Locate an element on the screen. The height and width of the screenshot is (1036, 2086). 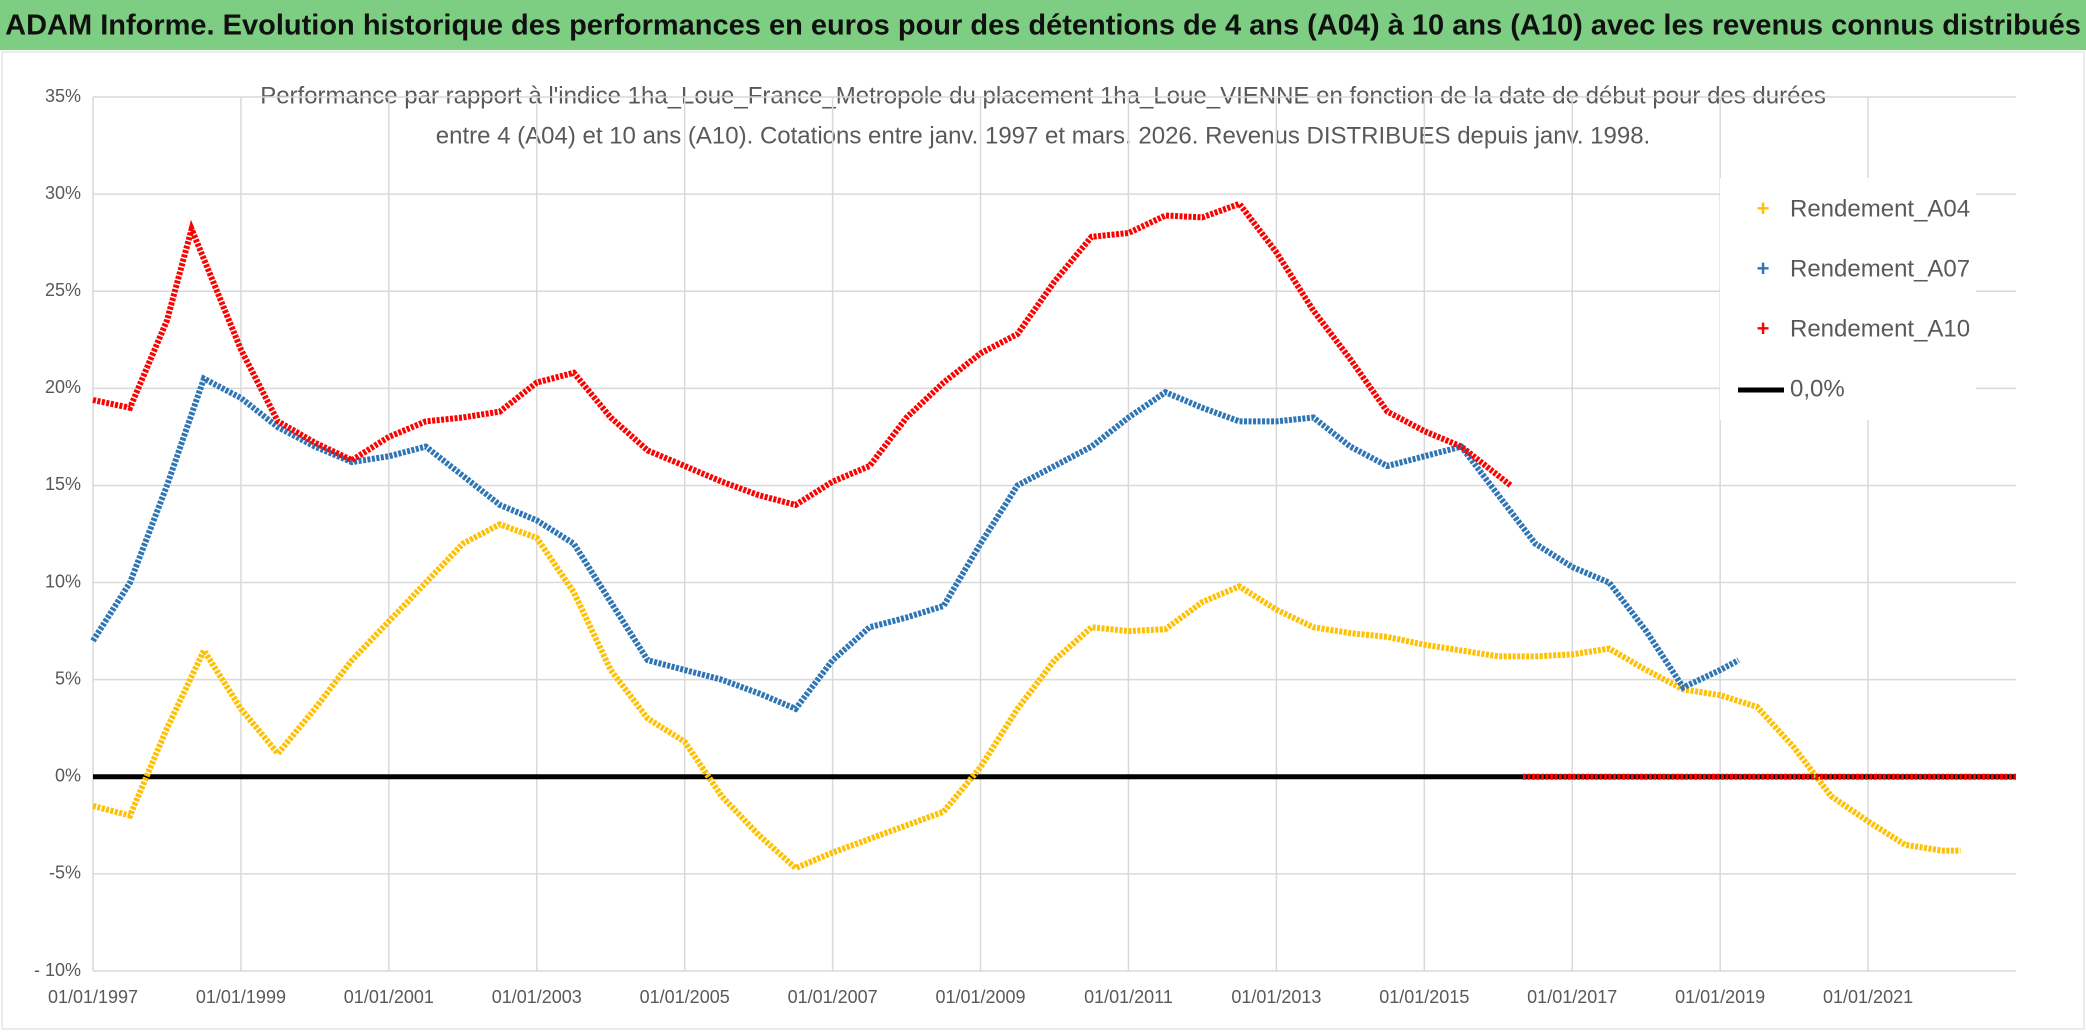
y-tick-label: 15% is located at coordinates (63, 484).